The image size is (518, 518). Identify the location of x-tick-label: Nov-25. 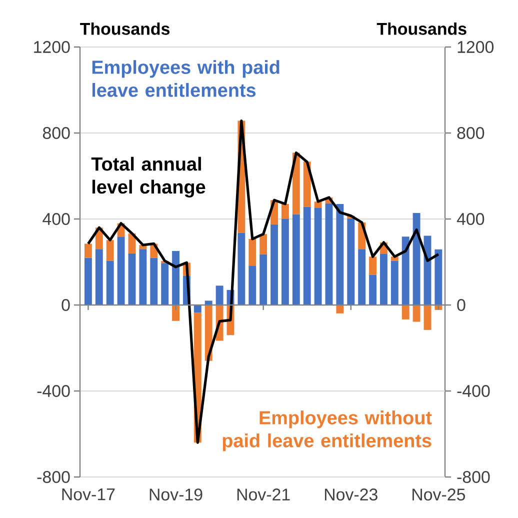
(439, 494).